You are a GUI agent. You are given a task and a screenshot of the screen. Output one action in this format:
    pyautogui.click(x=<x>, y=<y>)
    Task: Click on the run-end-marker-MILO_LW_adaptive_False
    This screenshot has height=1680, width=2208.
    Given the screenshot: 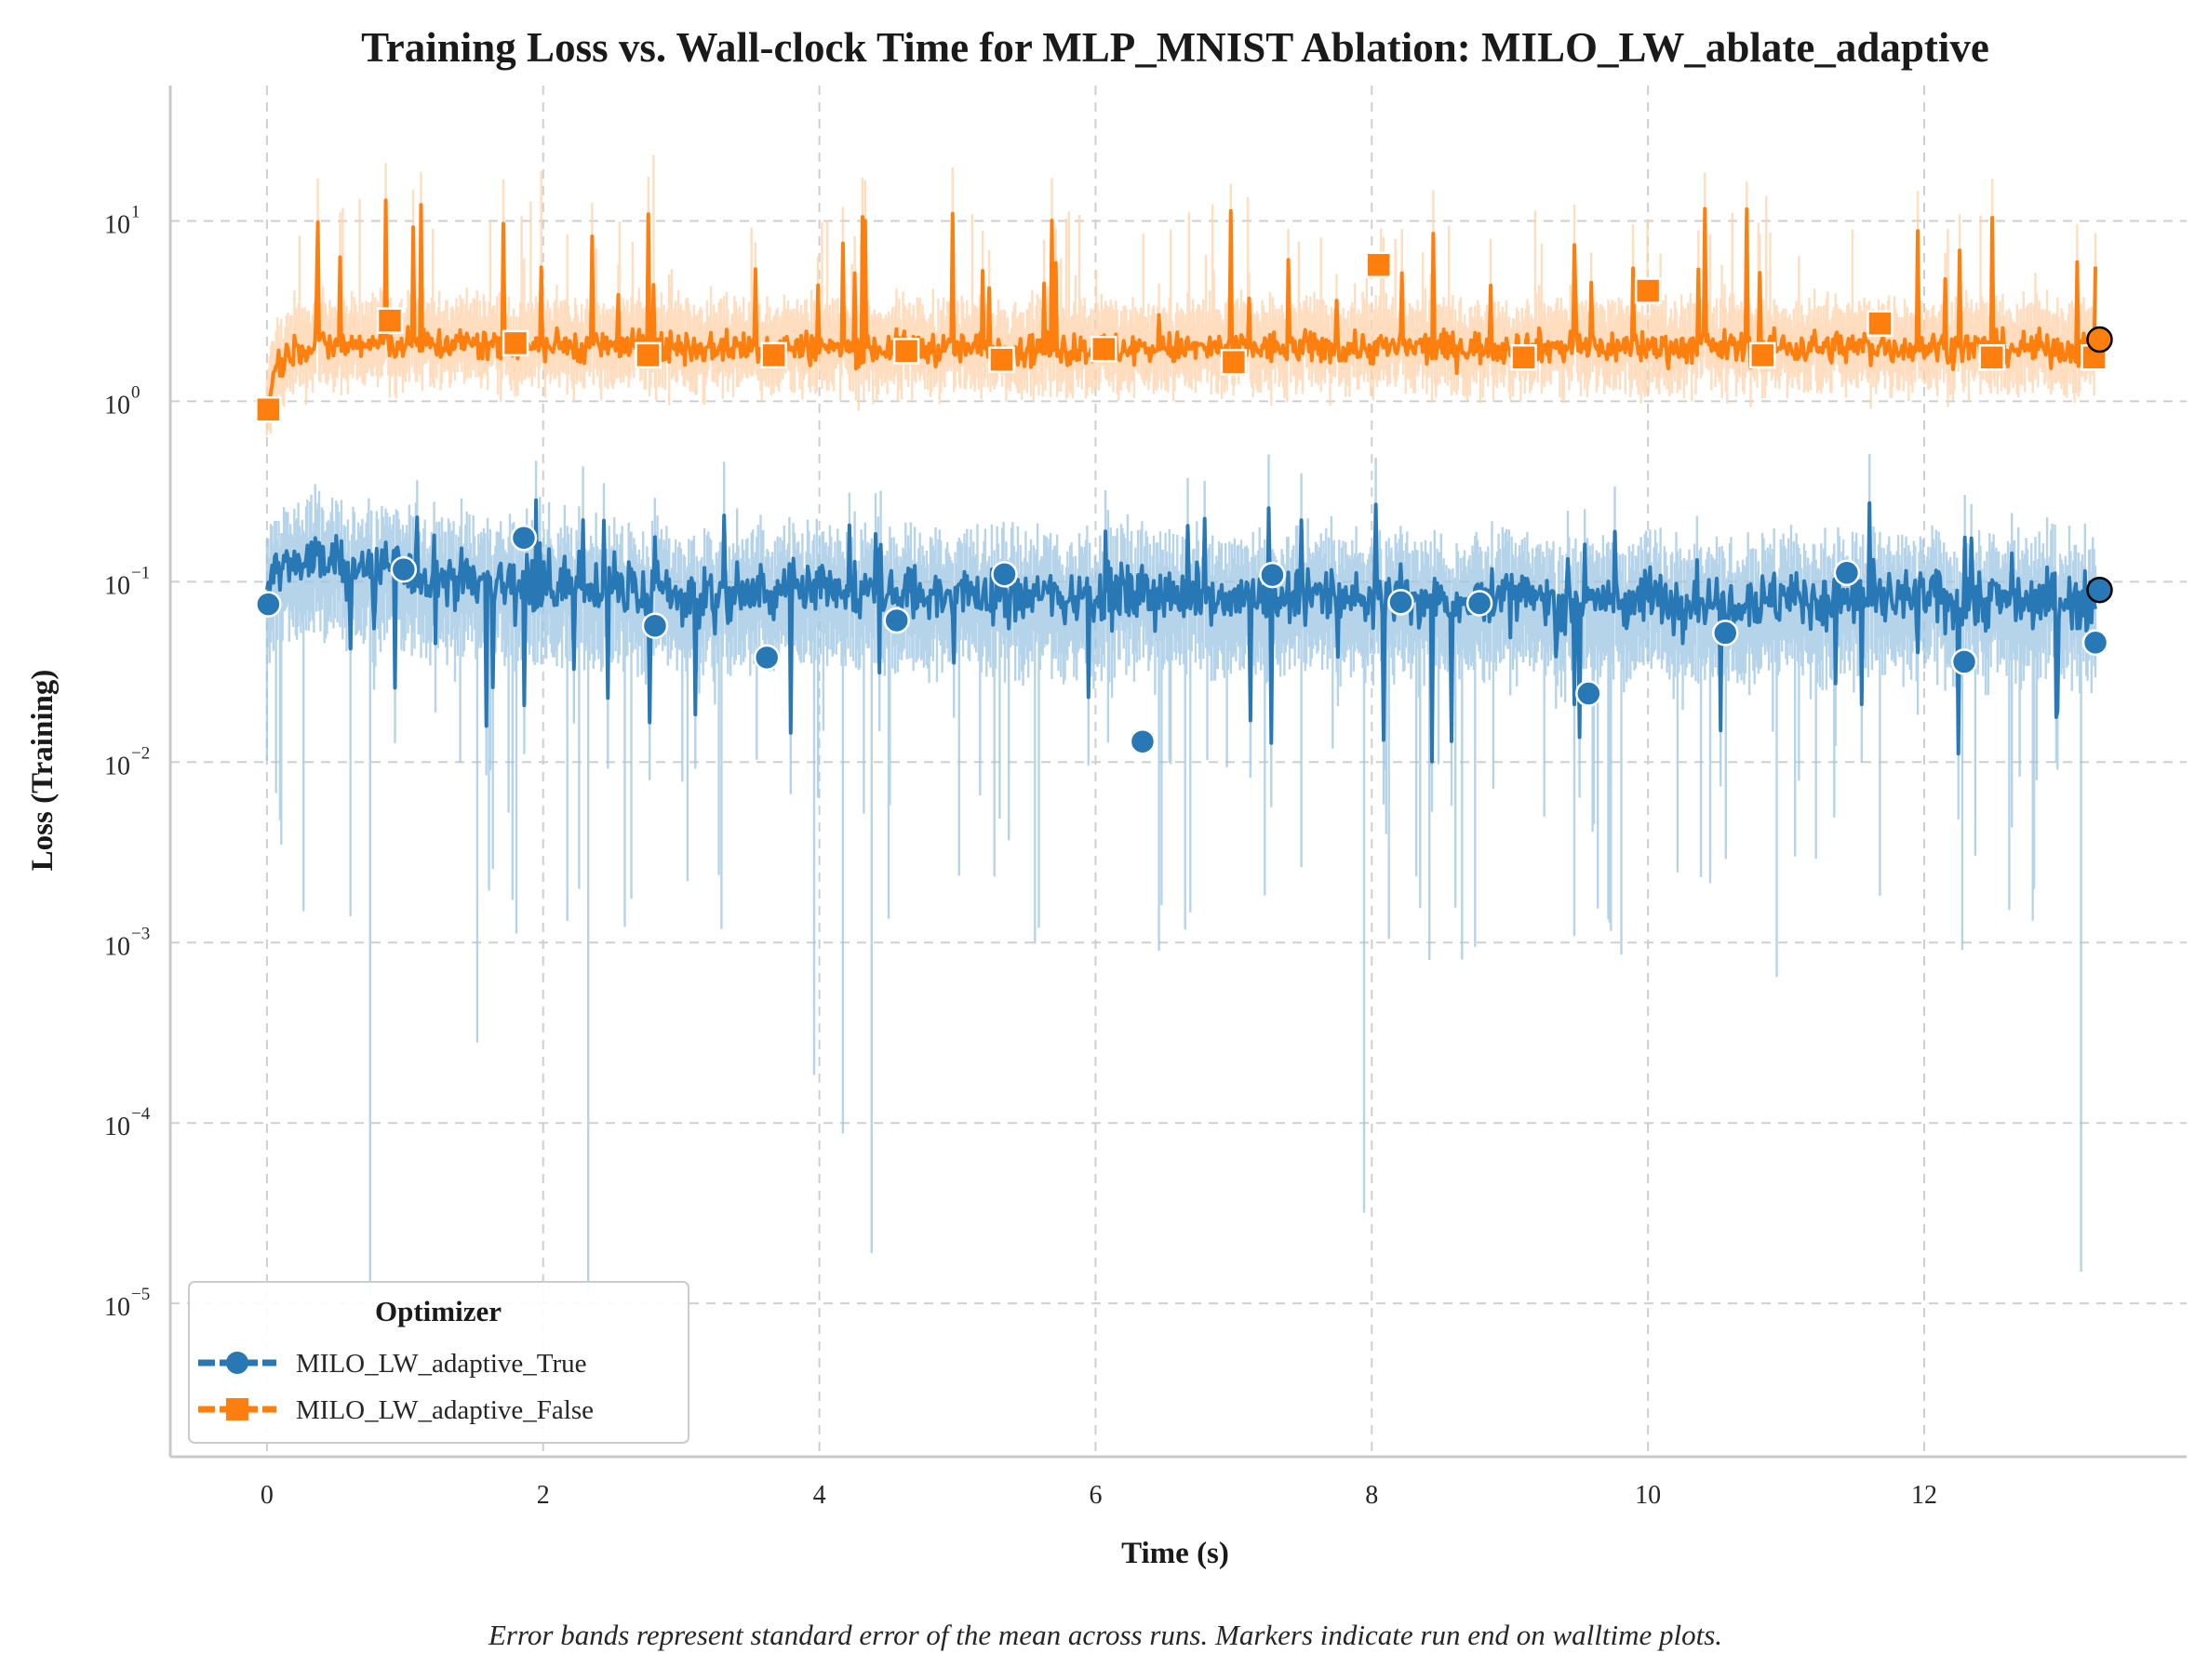 What is the action you would take?
    pyautogui.click(x=2099, y=339)
    